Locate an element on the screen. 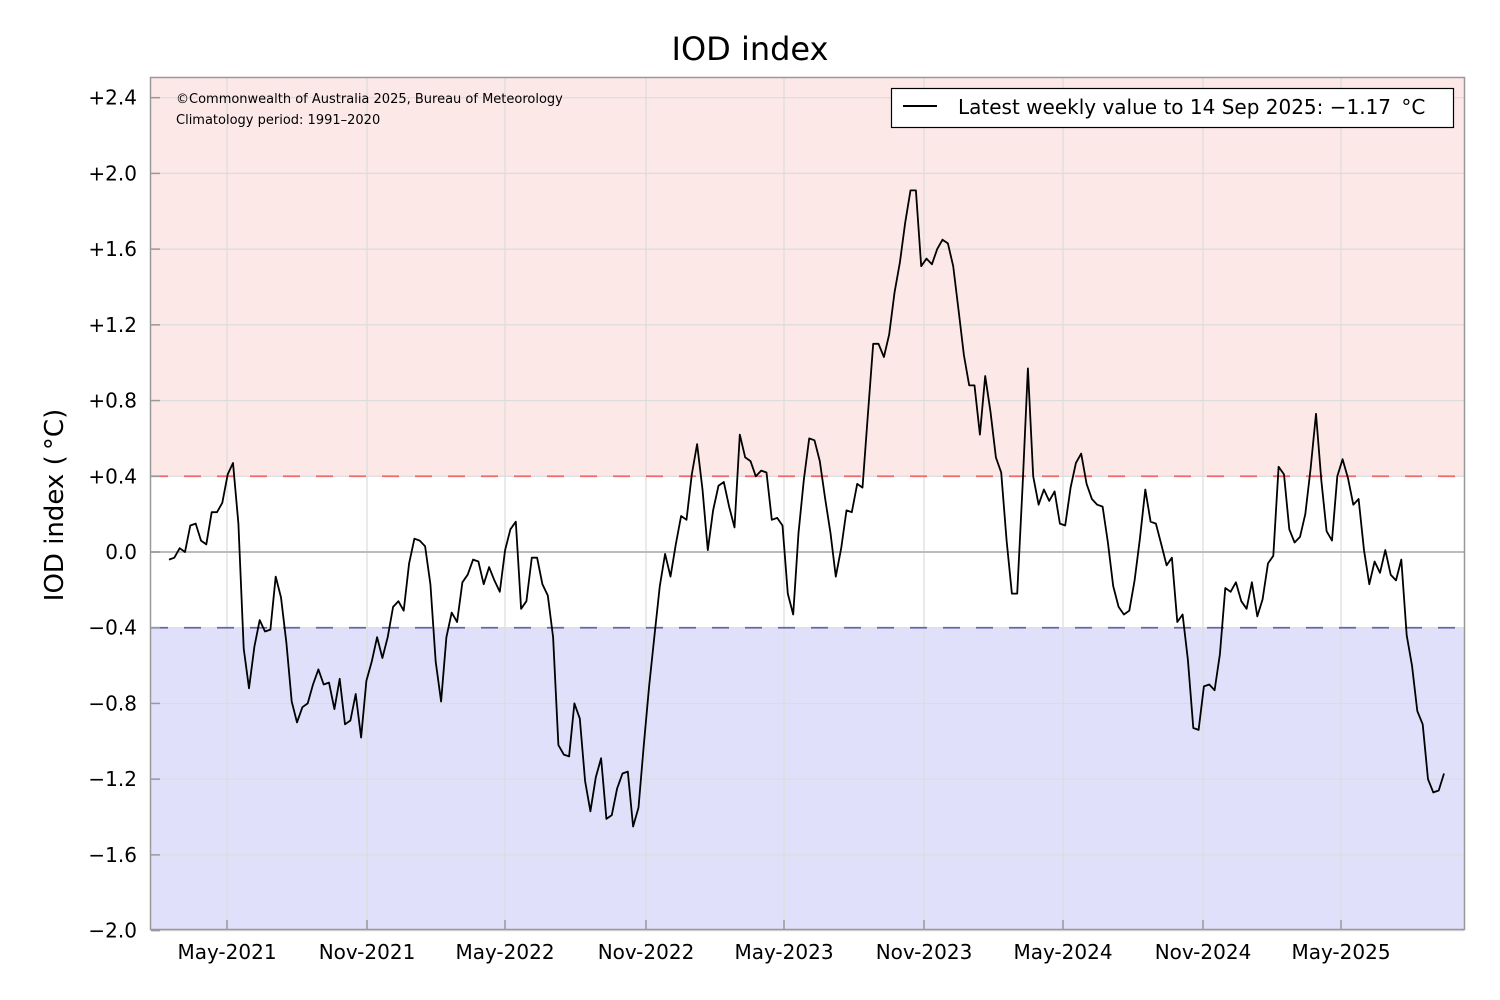 Image resolution: width=1500 pixels, height=1000 pixels. y-tick-label: 0.0 is located at coordinates (121, 552).